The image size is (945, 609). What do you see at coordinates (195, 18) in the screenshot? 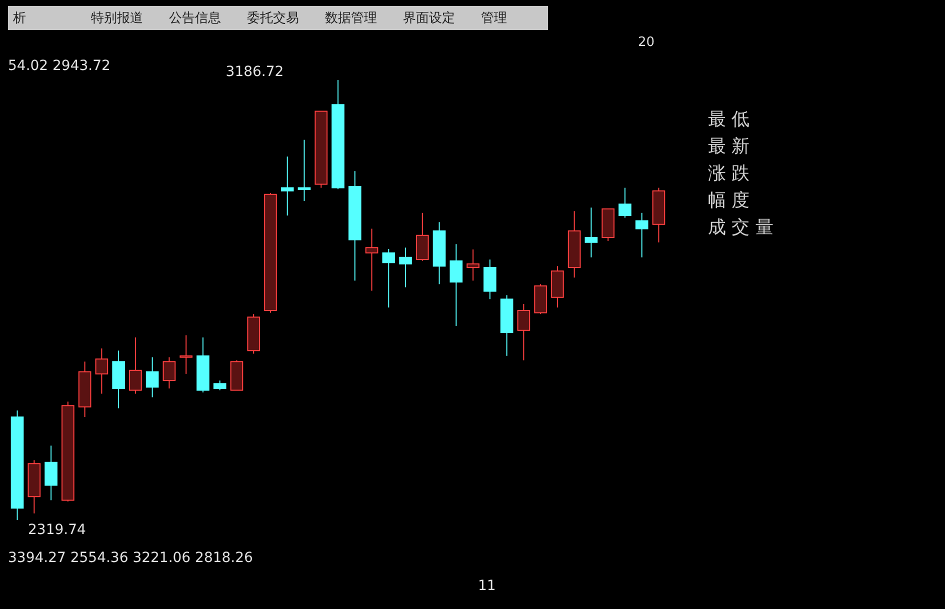
I see `text: 公告信息` at bounding box center [195, 18].